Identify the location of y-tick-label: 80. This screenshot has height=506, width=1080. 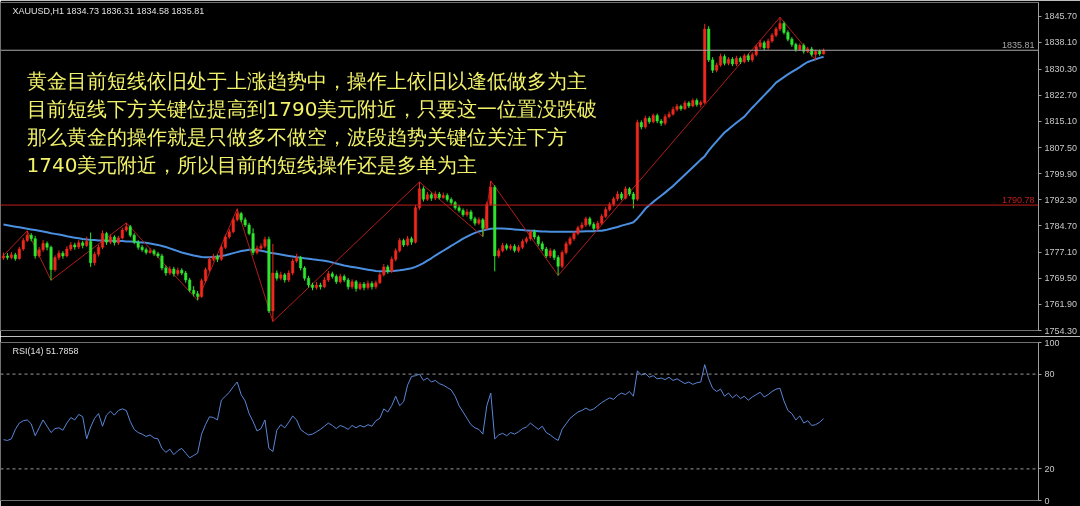
(1049, 374).